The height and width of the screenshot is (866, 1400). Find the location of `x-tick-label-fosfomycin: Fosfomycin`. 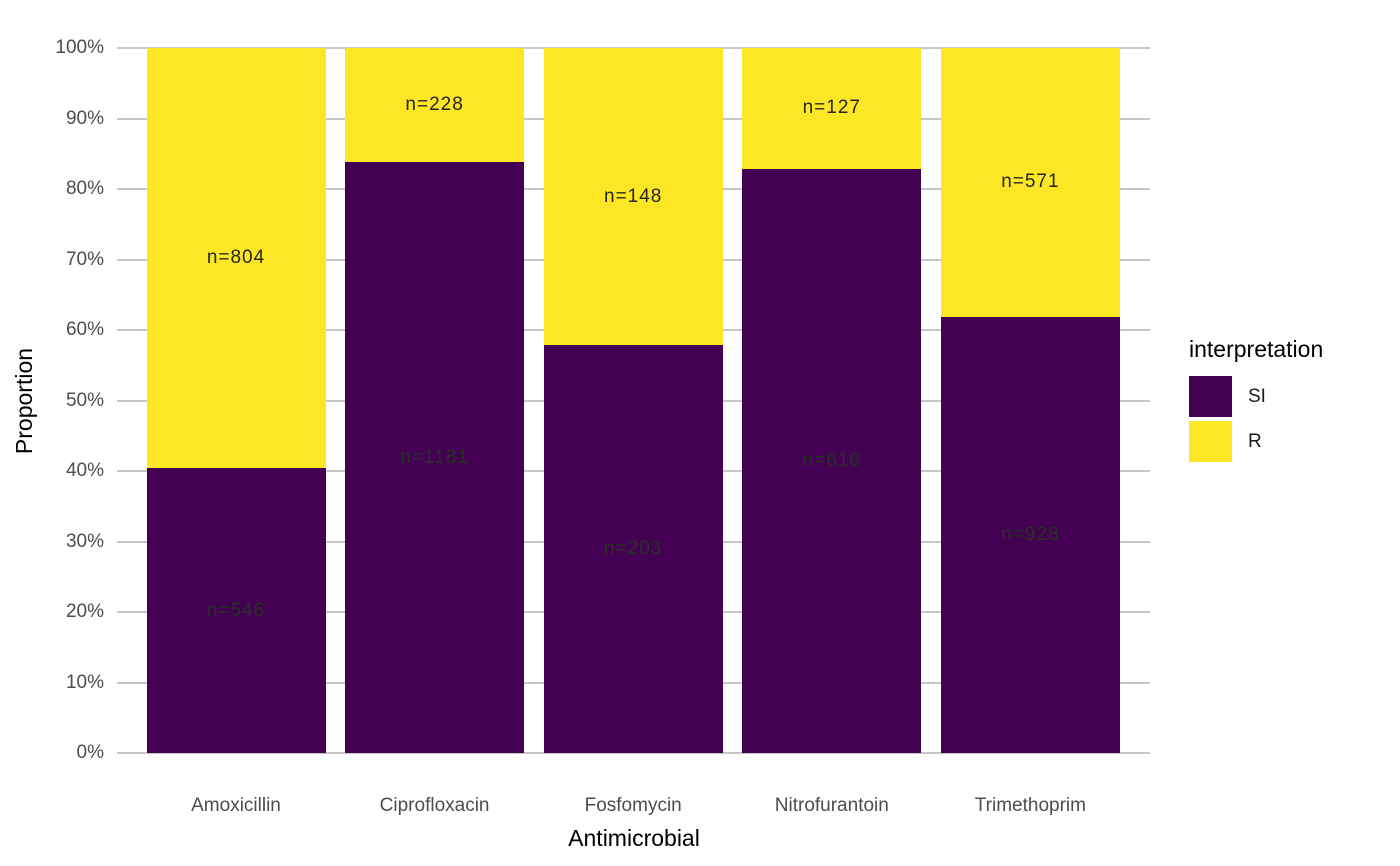

x-tick-label-fosfomycin: Fosfomycin is located at coordinates (633, 805).